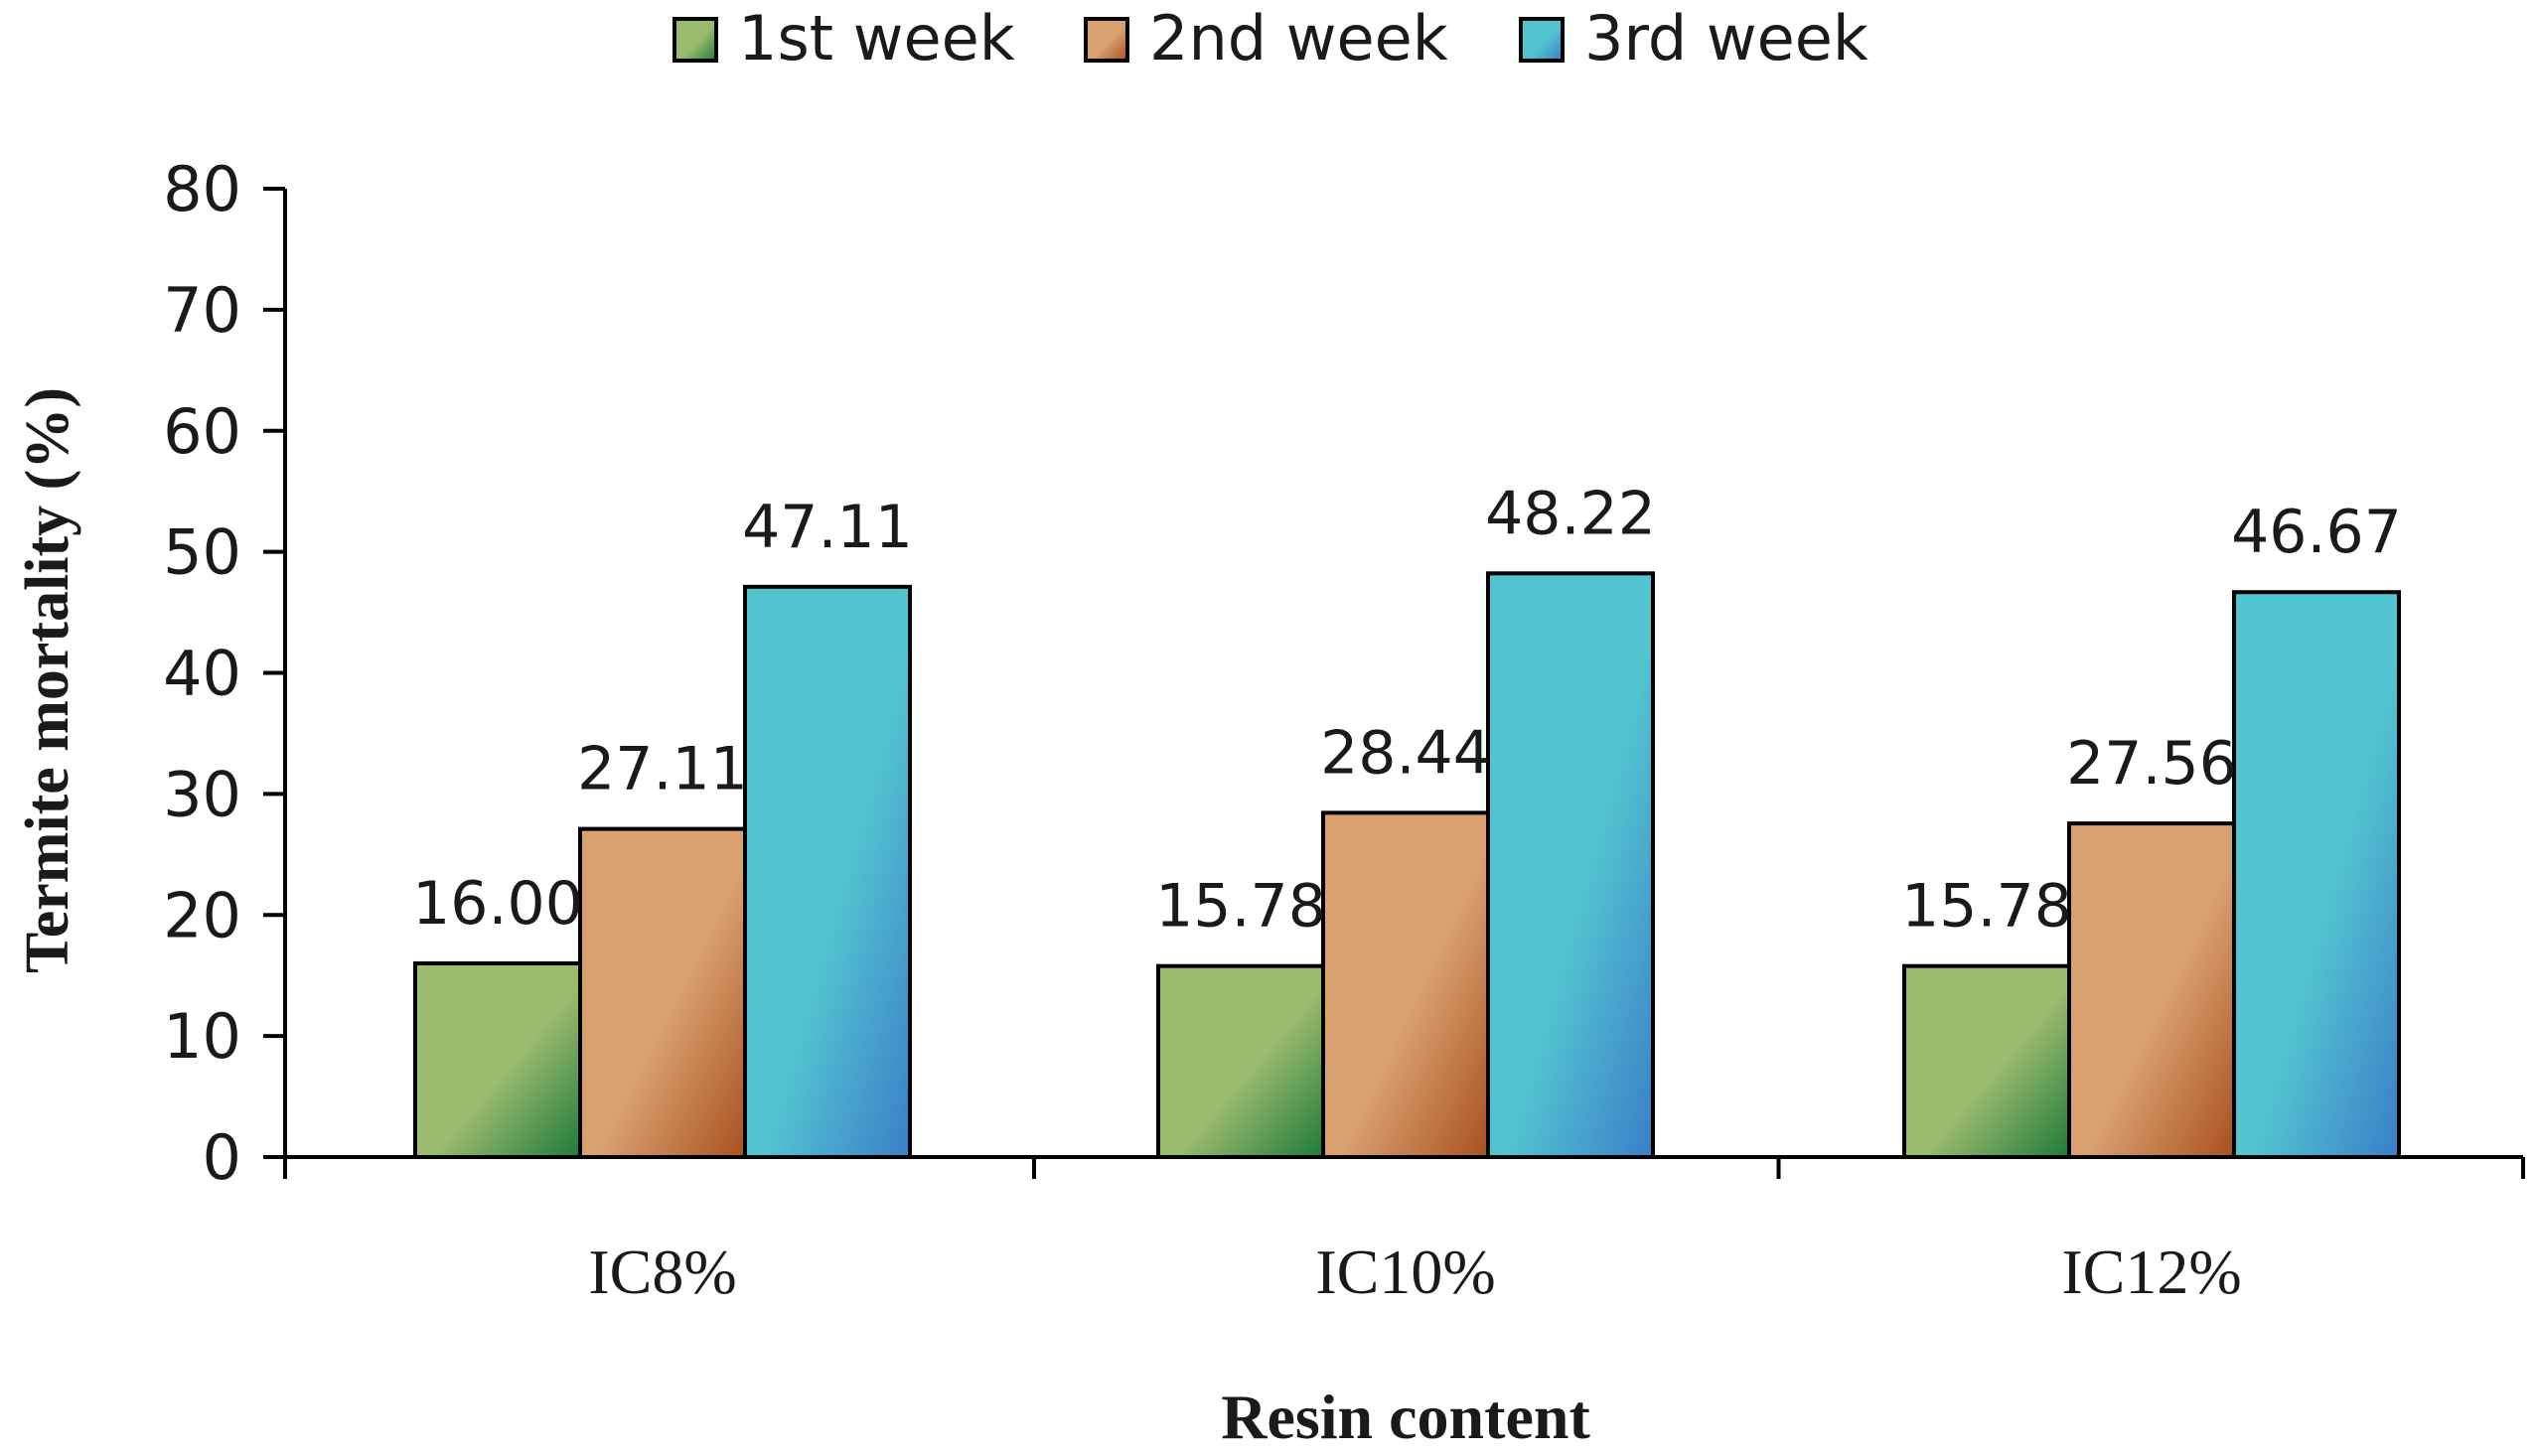 The image size is (2539, 1456). I want to click on y-tick-label: 50, so click(202, 552).